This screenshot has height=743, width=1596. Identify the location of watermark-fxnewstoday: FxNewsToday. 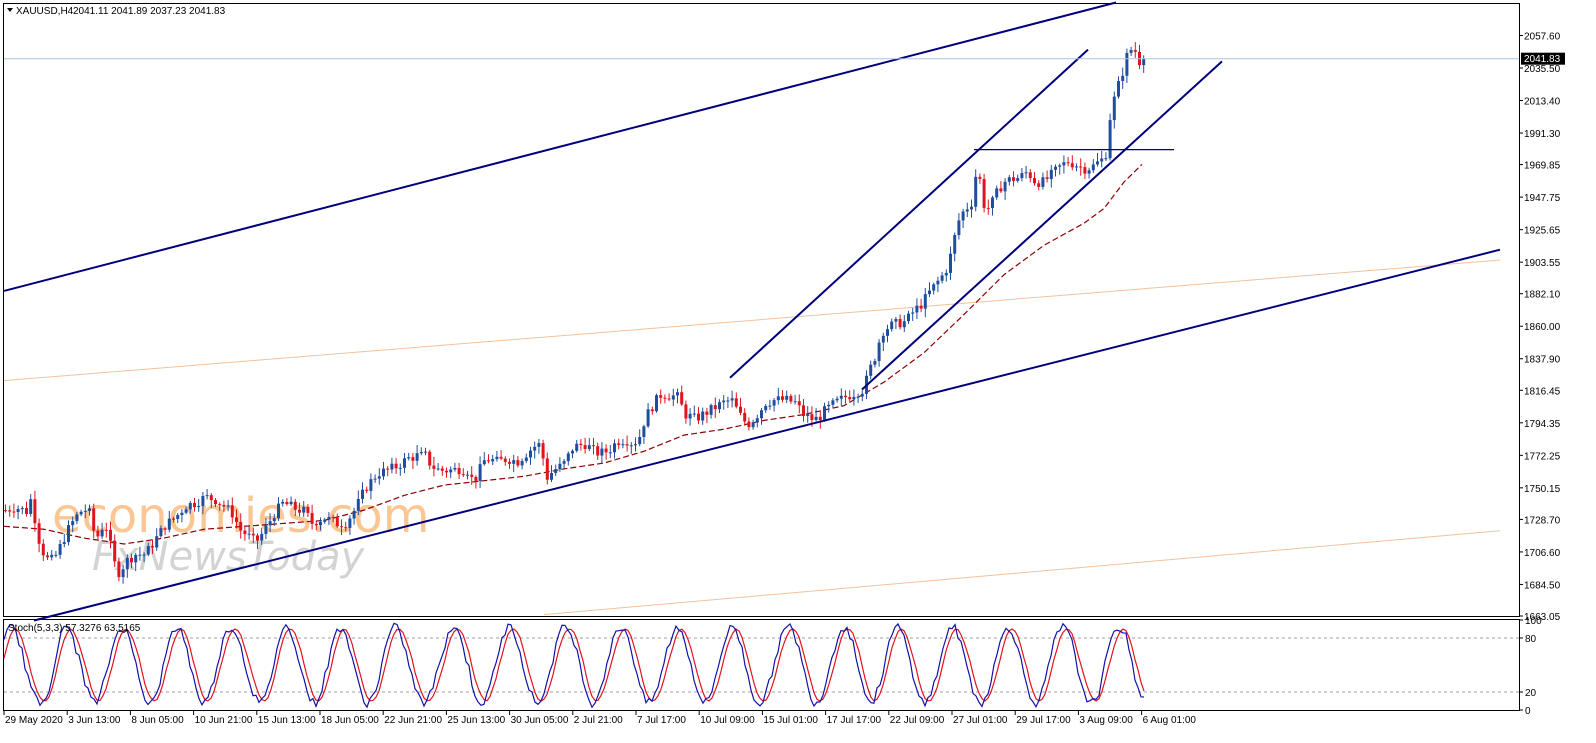
(229, 557).